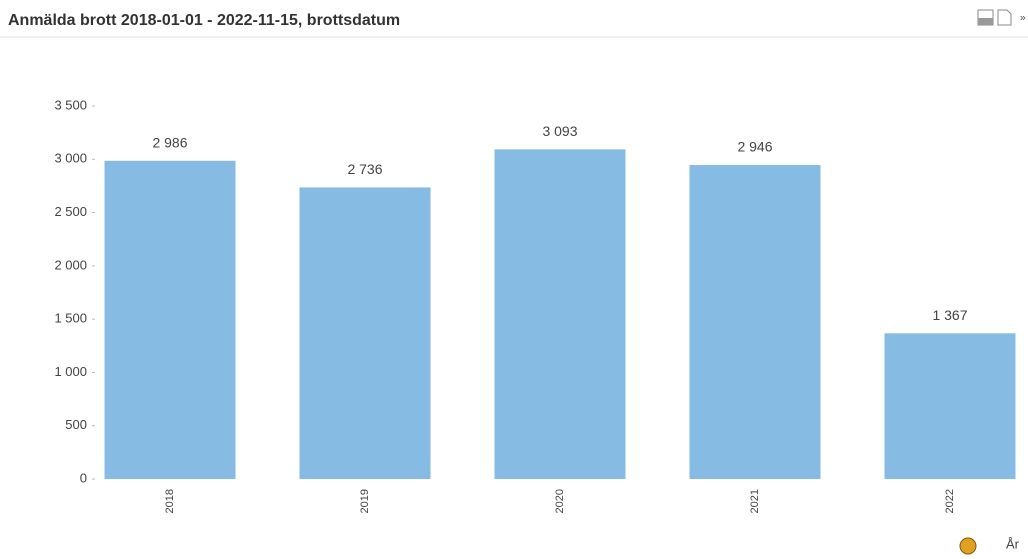  What do you see at coordinates (754, 147) in the screenshot?
I see `data-label: 2 946` at bounding box center [754, 147].